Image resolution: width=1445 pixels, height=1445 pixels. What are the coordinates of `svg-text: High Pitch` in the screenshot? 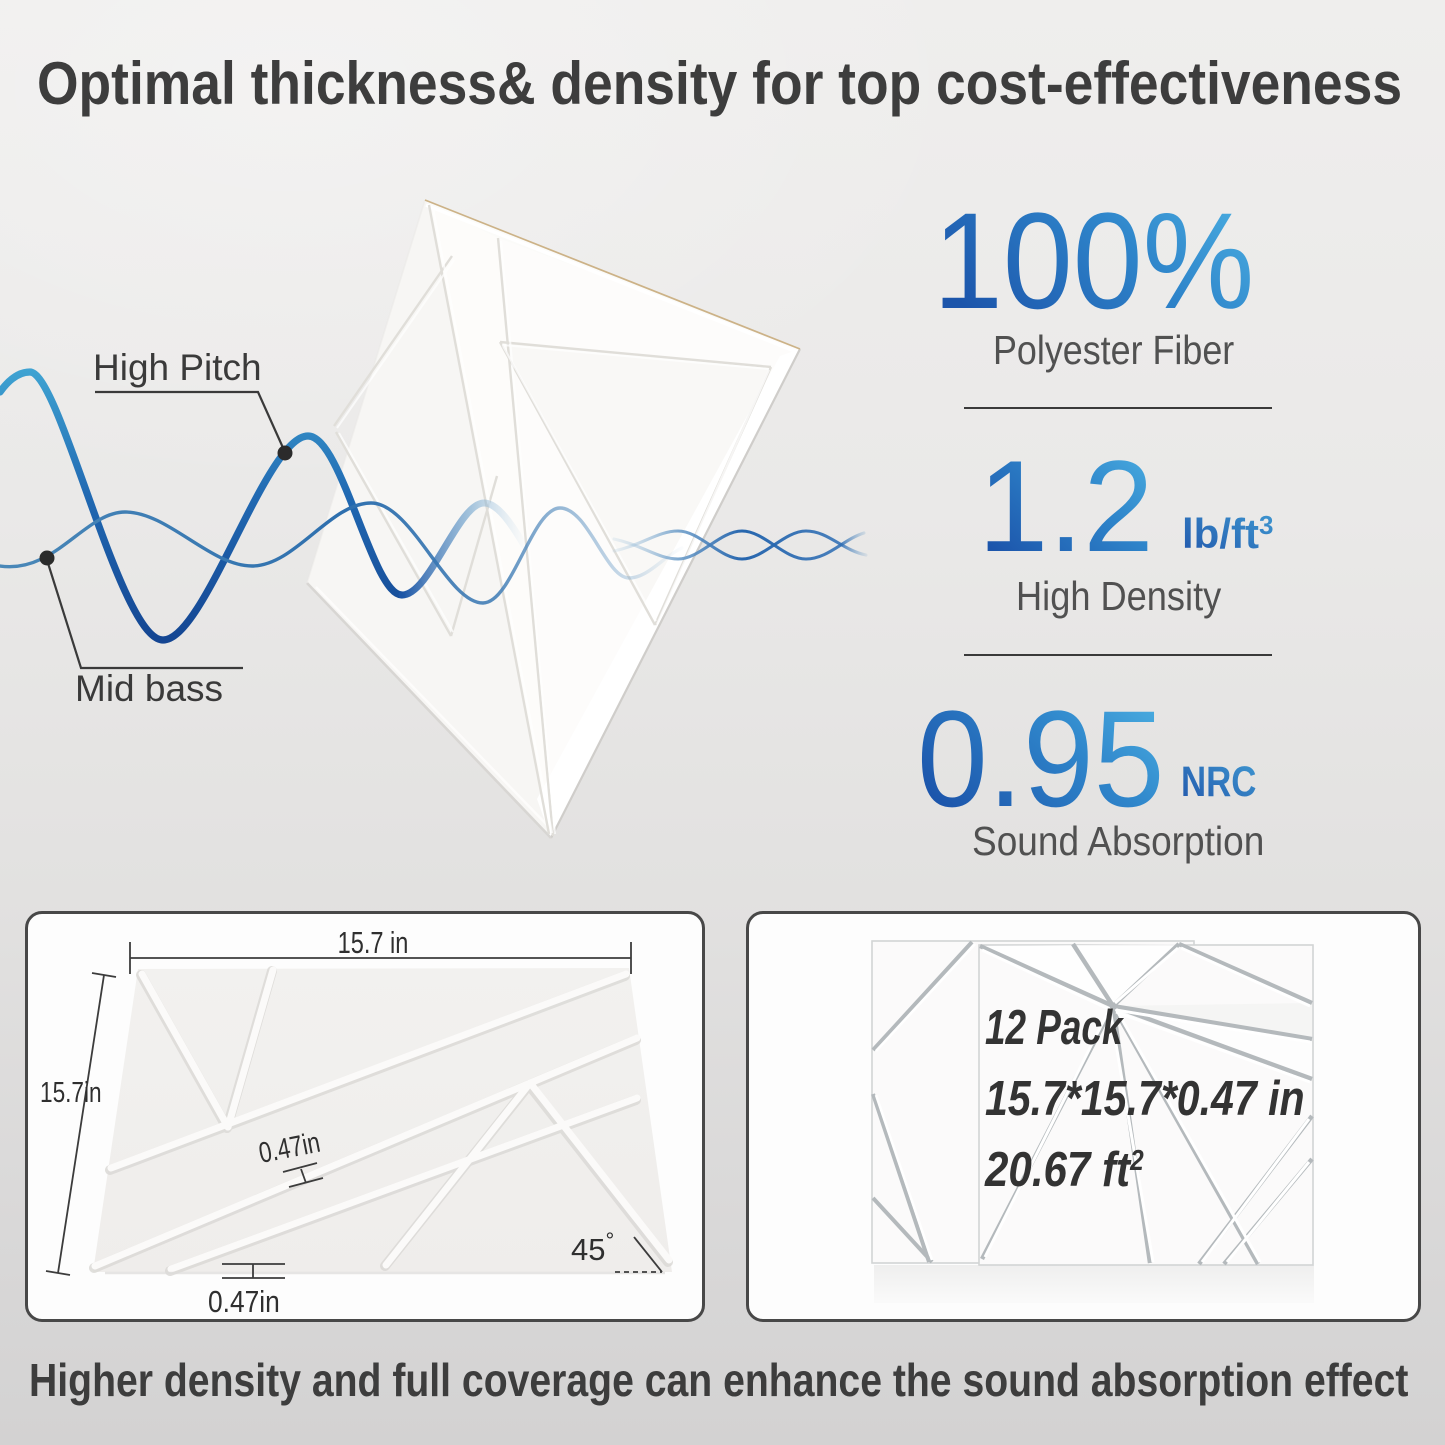 It's located at (177, 367).